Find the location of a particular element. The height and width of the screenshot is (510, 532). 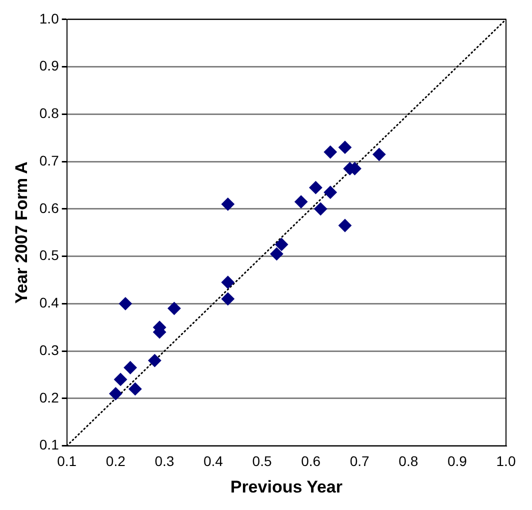

y-axis-title: Year 2007 Form A is located at coordinates (21, 233).